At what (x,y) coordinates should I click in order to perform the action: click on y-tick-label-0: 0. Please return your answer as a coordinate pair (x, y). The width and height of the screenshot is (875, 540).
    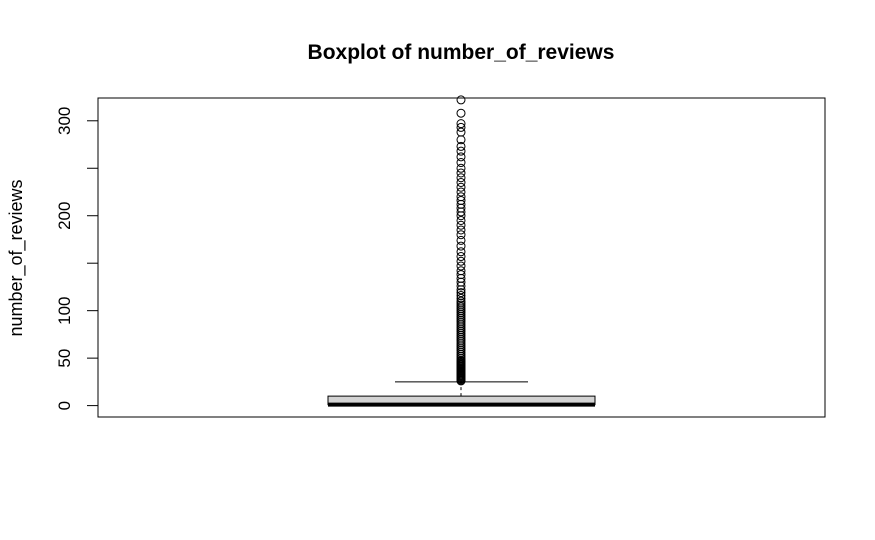
    Looking at the image, I should click on (64, 405).